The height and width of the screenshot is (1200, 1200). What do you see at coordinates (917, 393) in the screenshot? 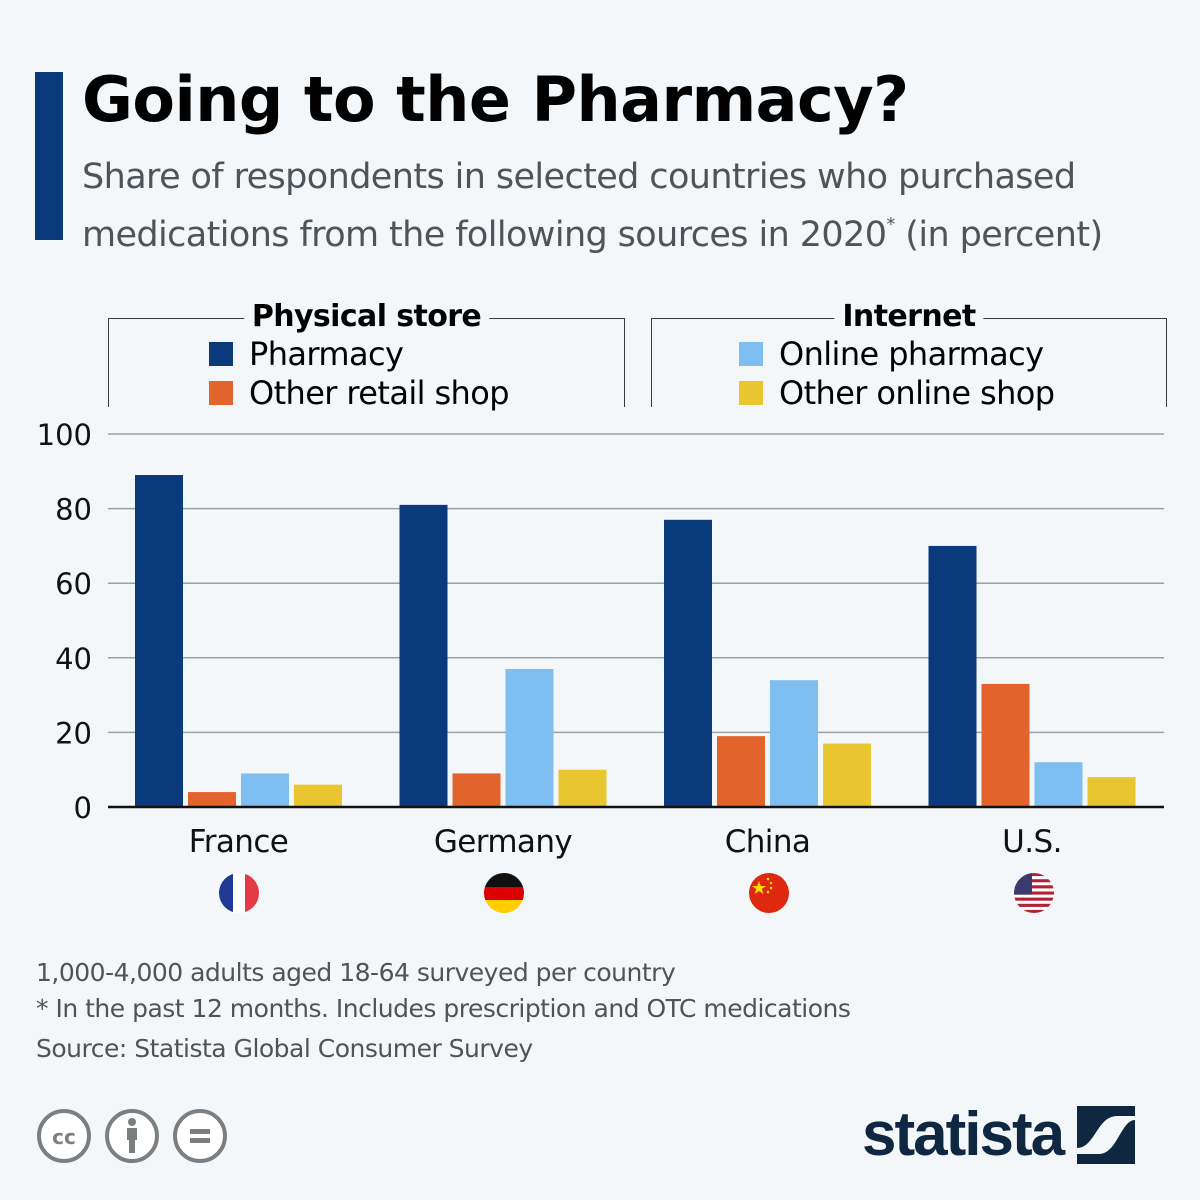
I see `legend-label: Other online shop` at bounding box center [917, 393].